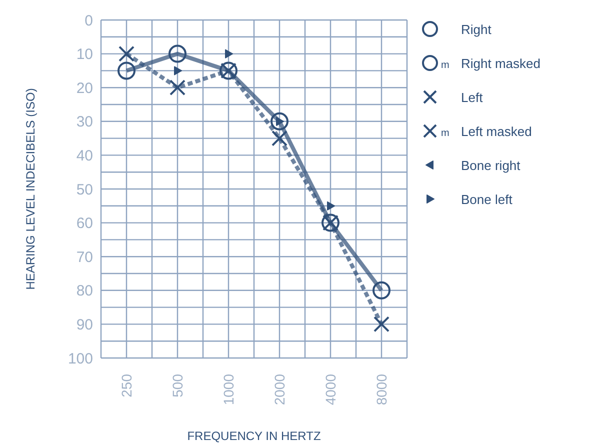 The image size is (591, 448). I want to click on y-tick-label: 0, so click(88, 21).